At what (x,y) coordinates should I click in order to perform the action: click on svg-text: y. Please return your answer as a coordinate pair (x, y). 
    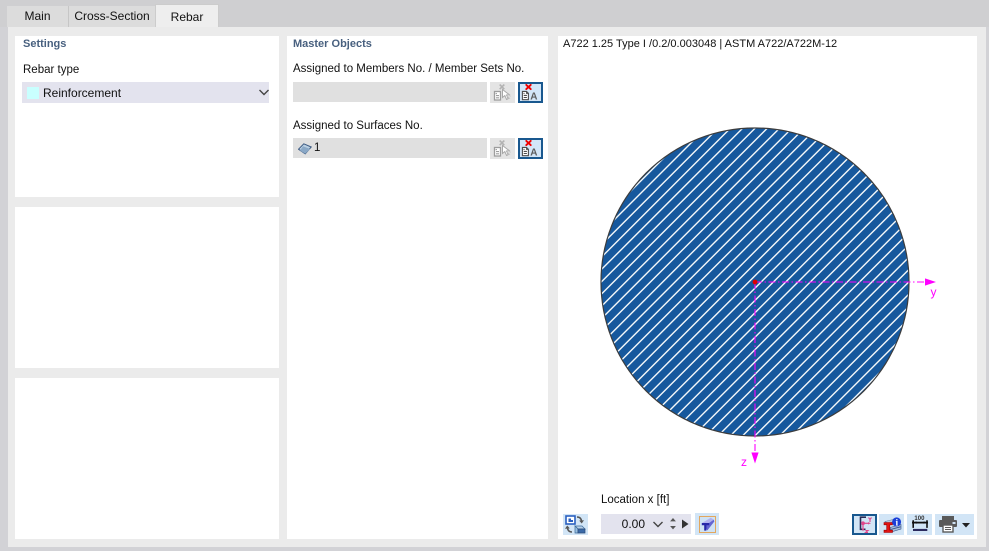
    Looking at the image, I should click on (934, 292).